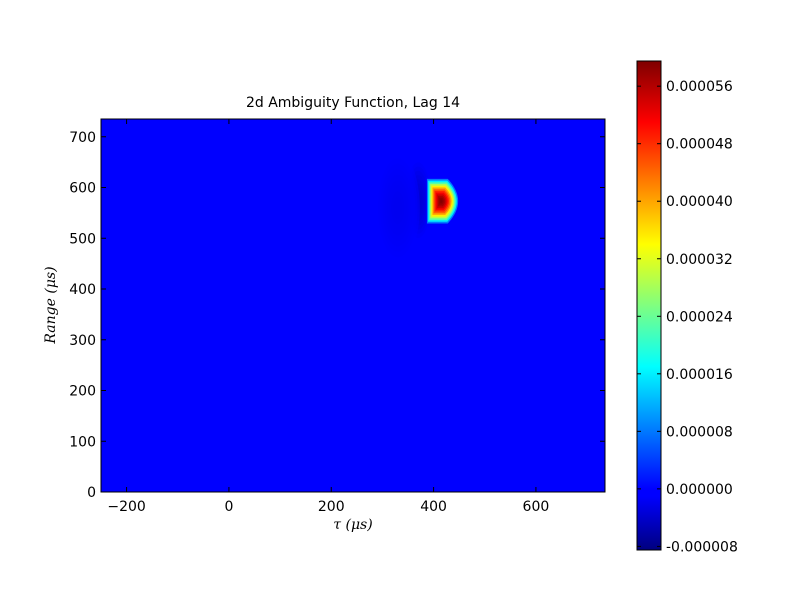 This screenshot has width=812, height=612. What do you see at coordinates (228, 507) in the screenshot?
I see `x-tick-label: 0` at bounding box center [228, 507].